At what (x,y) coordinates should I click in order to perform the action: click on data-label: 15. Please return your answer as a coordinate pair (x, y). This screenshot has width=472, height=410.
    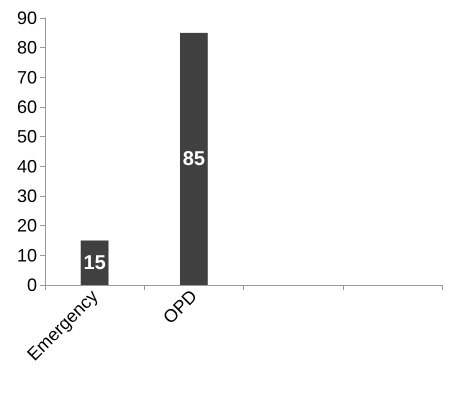
    Looking at the image, I should click on (95, 263).